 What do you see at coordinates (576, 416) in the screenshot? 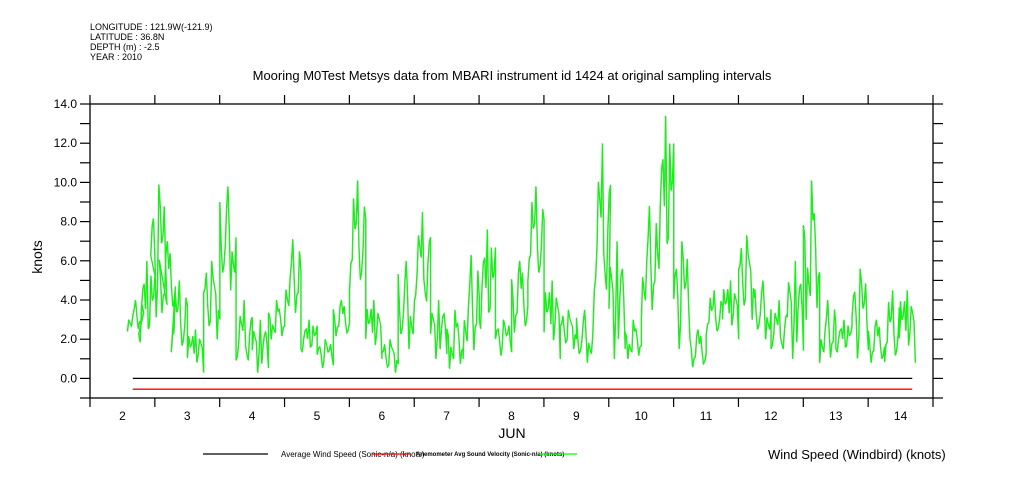
I see `x-tick-label: 9` at bounding box center [576, 416].